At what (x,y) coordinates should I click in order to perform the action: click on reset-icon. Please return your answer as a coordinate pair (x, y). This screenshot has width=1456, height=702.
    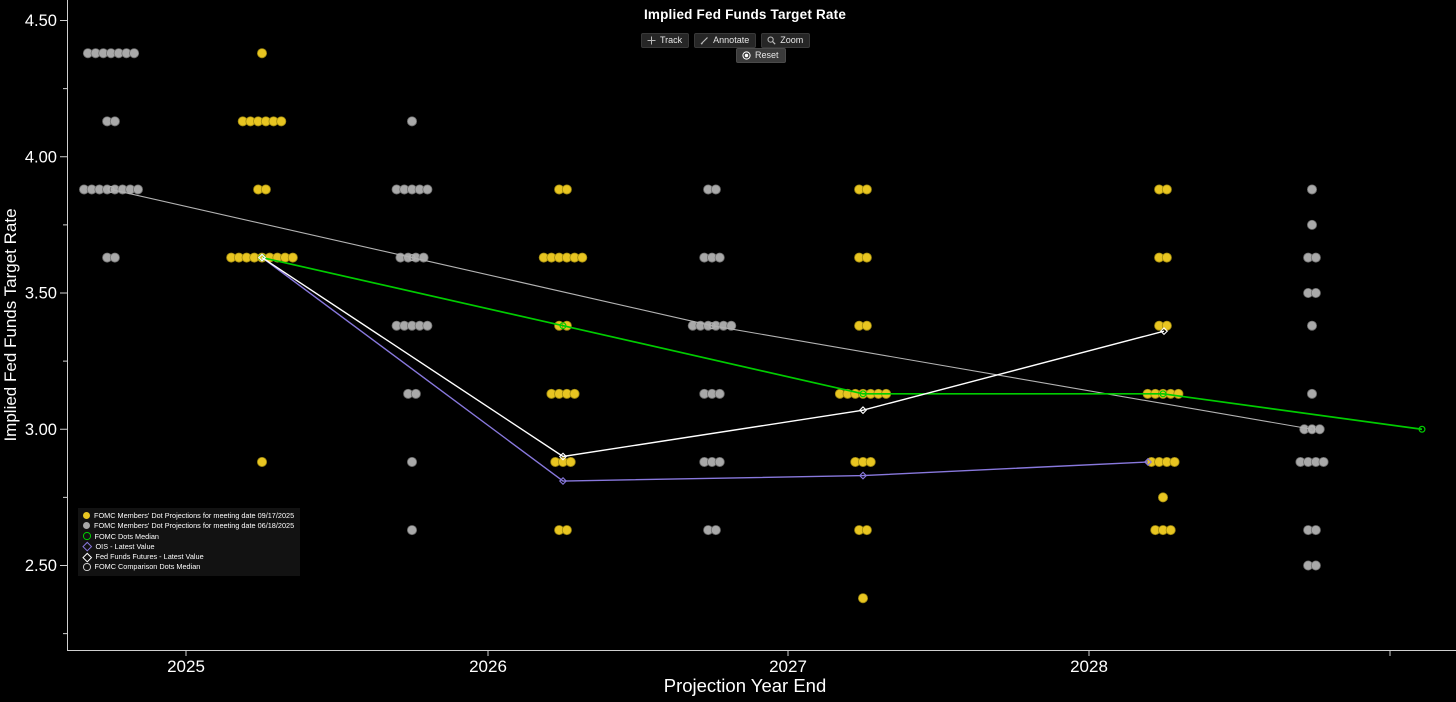
    Looking at the image, I should click on (746, 55).